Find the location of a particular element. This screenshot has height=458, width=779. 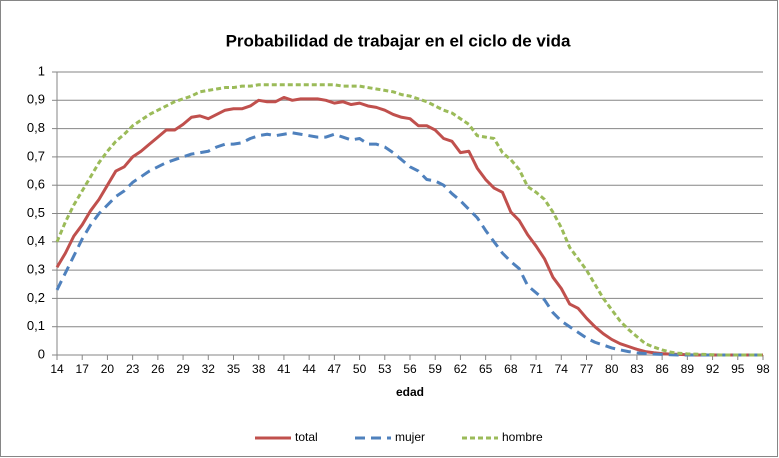

x-tick-label: 71 is located at coordinates (536, 369).